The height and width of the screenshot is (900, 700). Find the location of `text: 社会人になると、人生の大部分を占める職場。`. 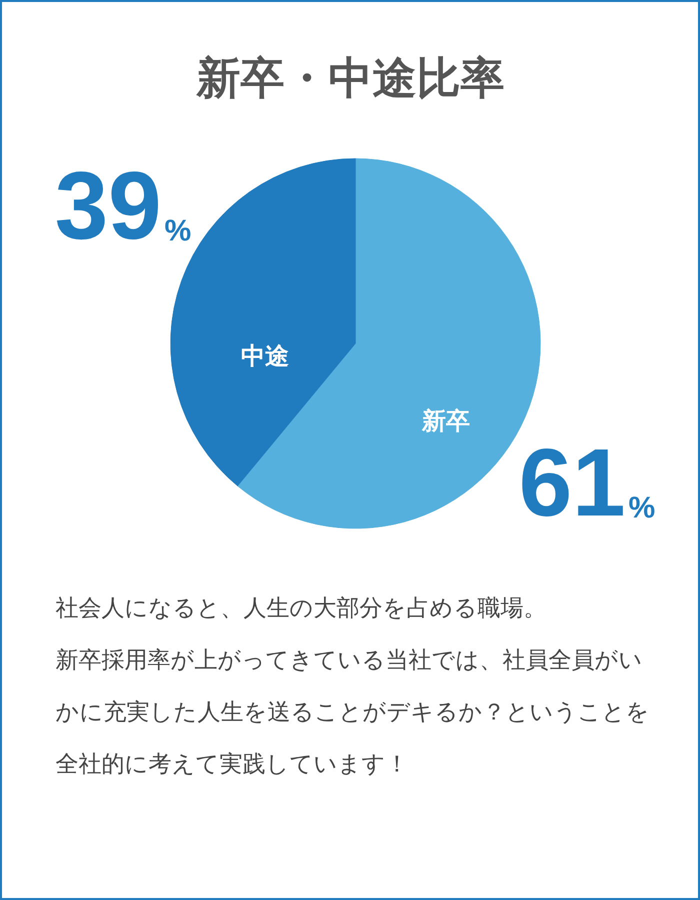

text: 社会人になると、人生の大部分を占める職場。 is located at coordinates (301, 609).